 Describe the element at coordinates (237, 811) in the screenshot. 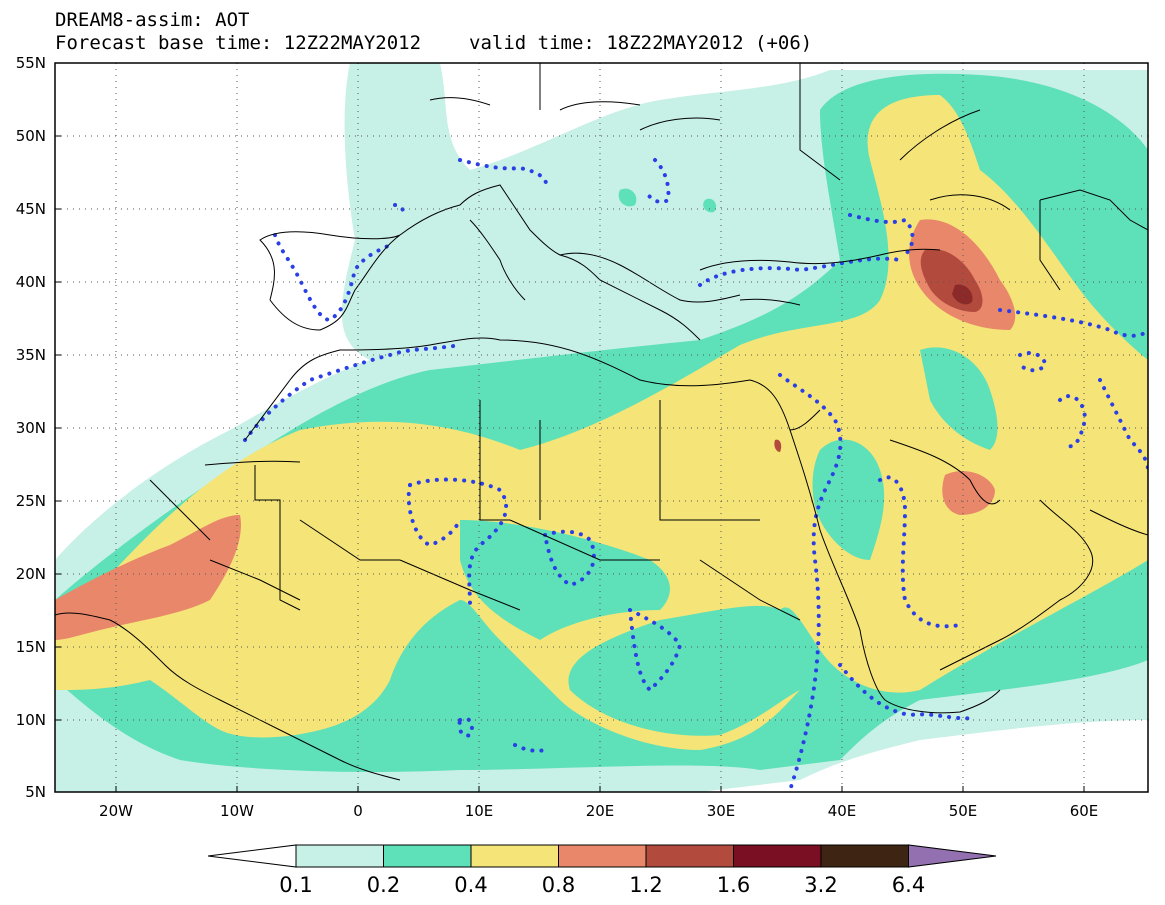

I see `lon-label-10w: 10W` at that location.